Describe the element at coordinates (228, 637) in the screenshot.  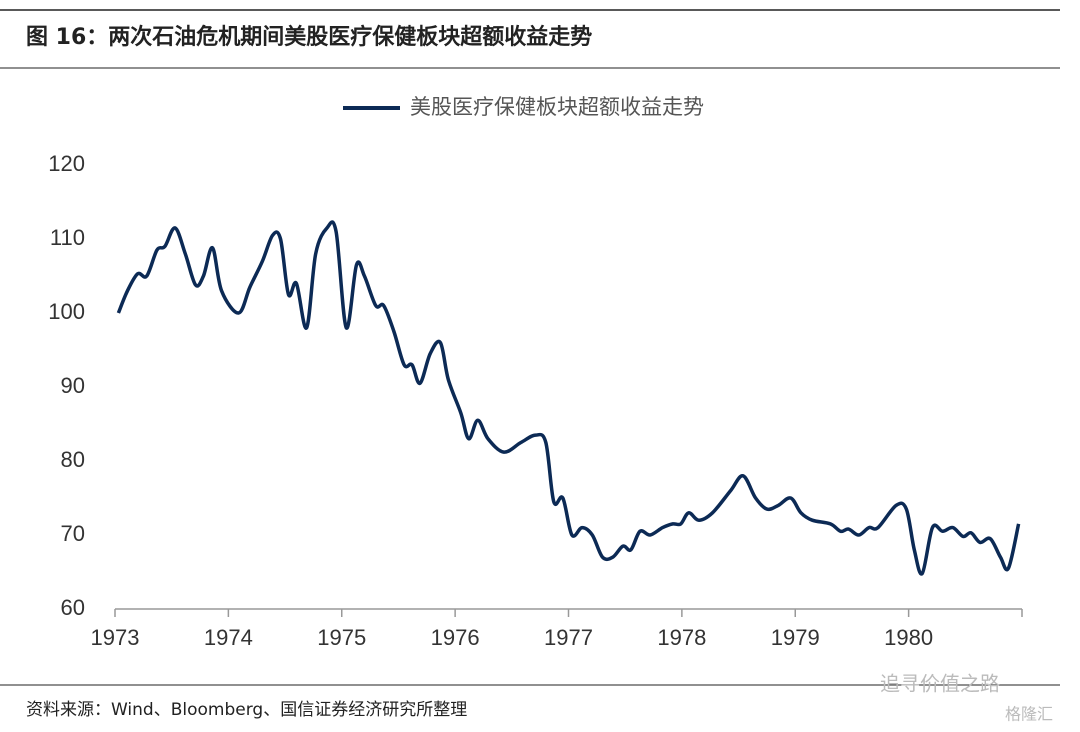
I see `x-tick-label: 1974` at that location.